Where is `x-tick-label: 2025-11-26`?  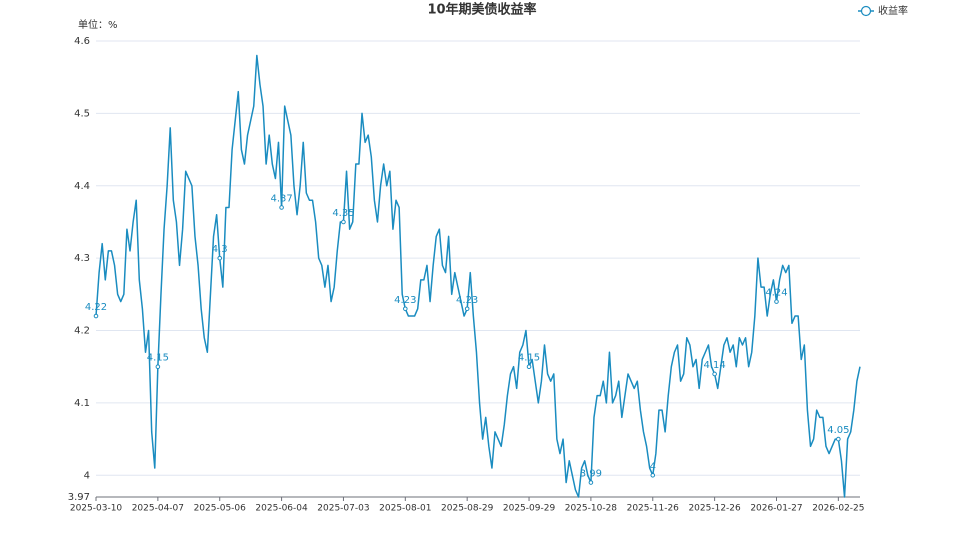
x-tick-label: 2025-11-26 is located at coordinates (653, 509).